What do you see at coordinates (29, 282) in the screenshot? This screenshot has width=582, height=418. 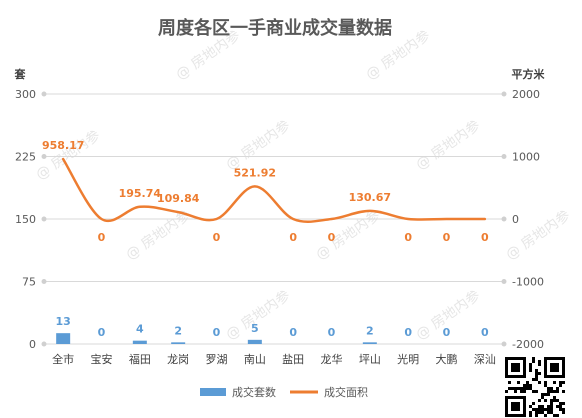 I see `left-tick-label: 75` at bounding box center [29, 282].